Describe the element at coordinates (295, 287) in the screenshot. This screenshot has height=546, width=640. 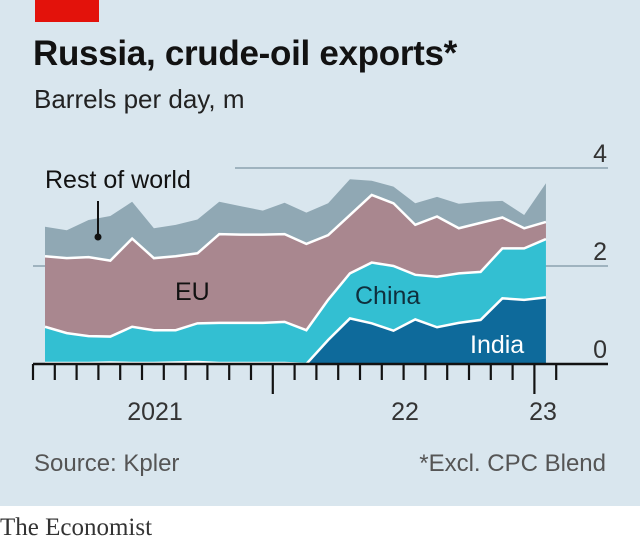
I see `separator-china` at that location.